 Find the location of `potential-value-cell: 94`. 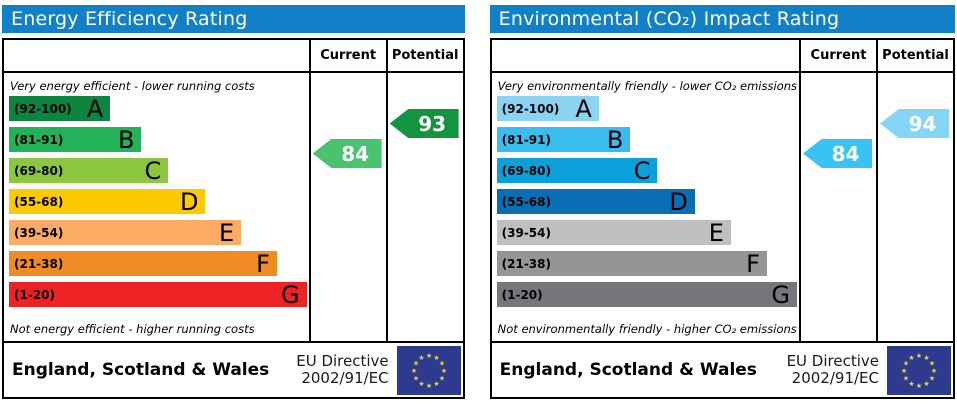

potential-value-cell: 94 is located at coordinates (914, 207).